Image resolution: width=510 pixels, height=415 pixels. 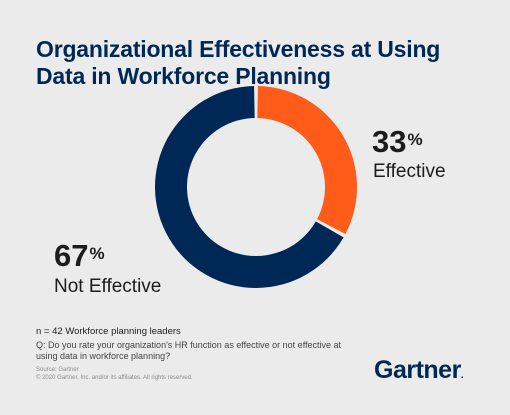 I want to click on effective-label: Effective, so click(x=409, y=171).